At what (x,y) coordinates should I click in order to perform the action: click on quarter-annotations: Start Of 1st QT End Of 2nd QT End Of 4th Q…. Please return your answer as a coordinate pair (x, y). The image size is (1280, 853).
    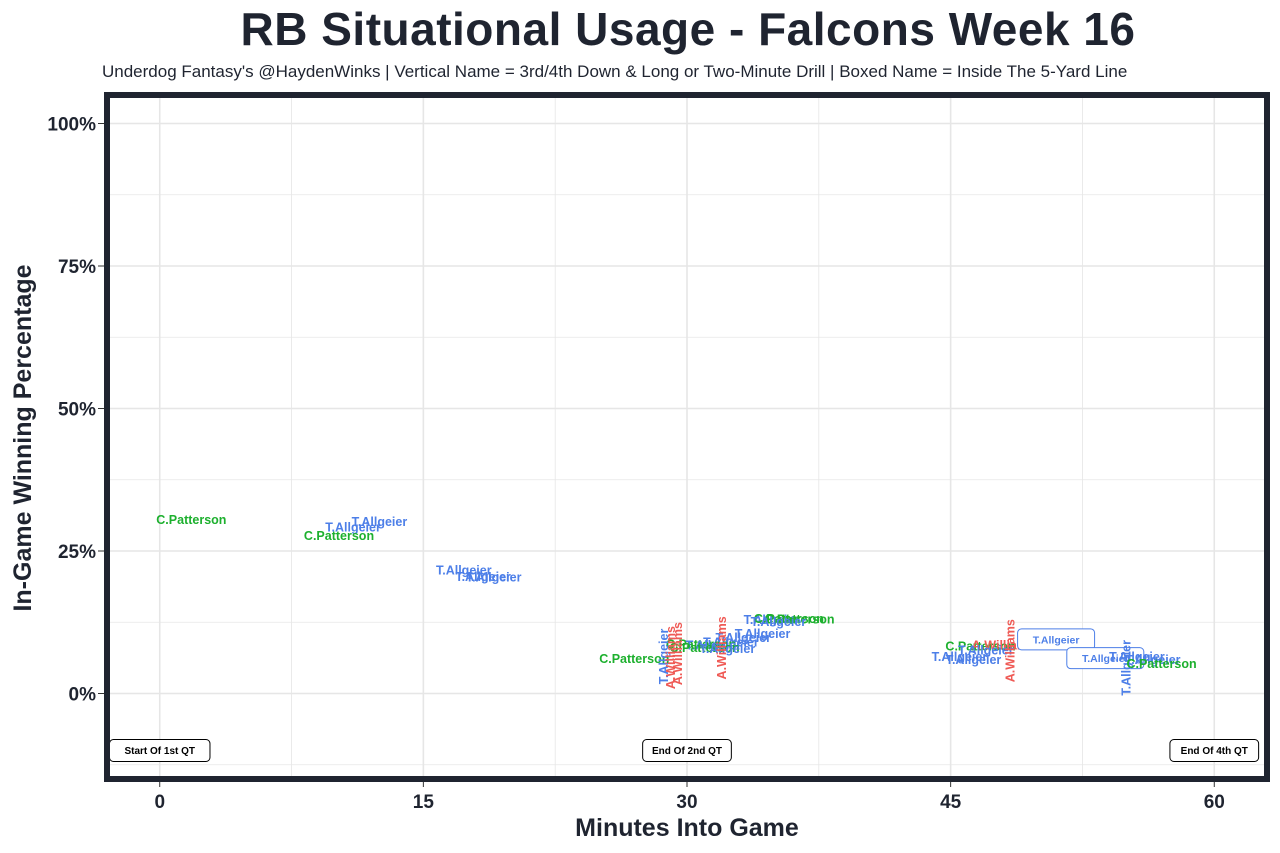
    Looking at the image, I should click on (684, 750).